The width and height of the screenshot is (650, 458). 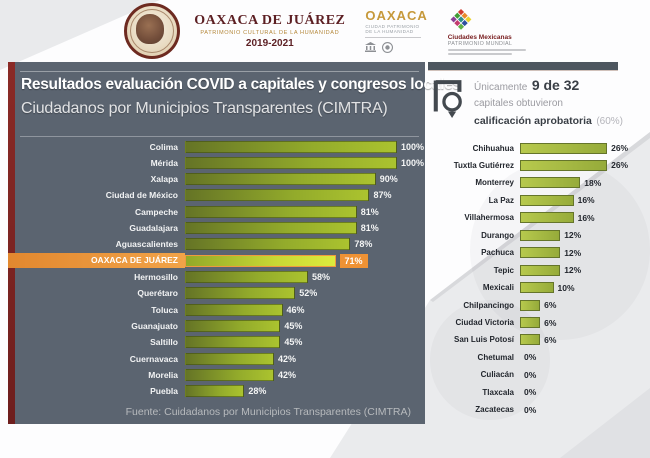 I want to click on chart-row: Guanajuato 45%, so click(x=216, y=326).